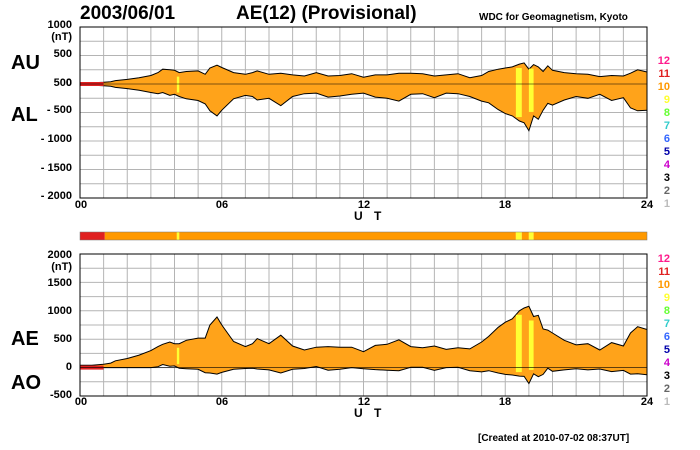 This screenshot has height=450, width=700. I want to click on created-timestamp: [Created at 2010-07-02 08:37UT], so click(554, 438).